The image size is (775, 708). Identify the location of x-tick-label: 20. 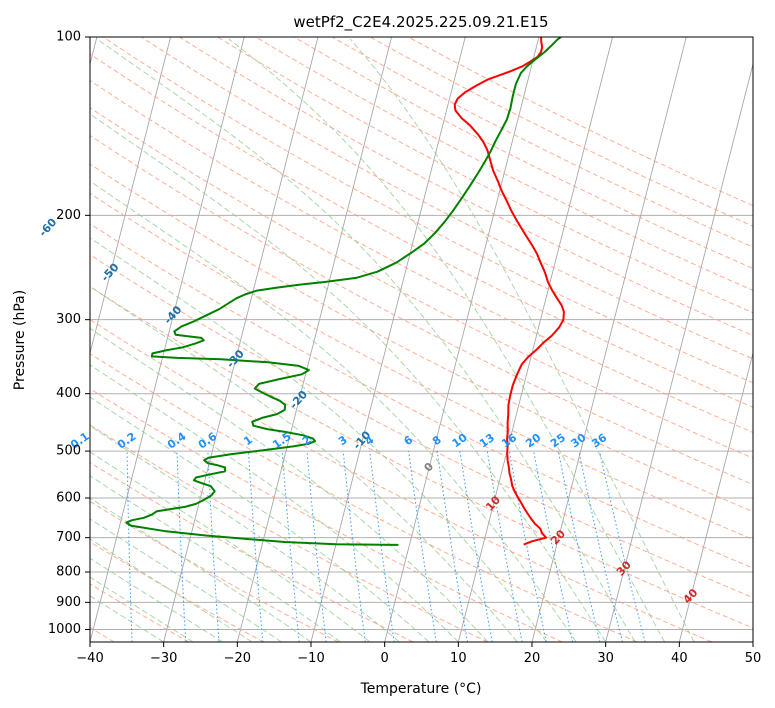
(532, 658).